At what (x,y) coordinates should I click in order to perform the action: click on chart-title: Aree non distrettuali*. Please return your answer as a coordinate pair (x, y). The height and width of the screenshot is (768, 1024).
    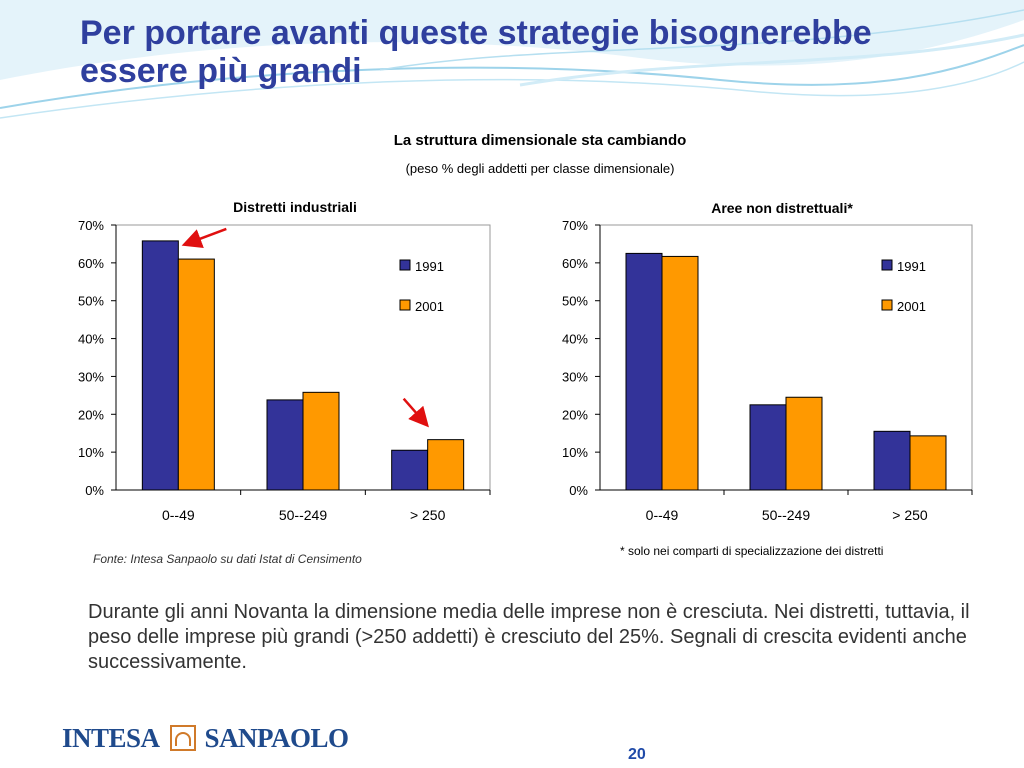
    Looking at the image, I should click on (782, 208).